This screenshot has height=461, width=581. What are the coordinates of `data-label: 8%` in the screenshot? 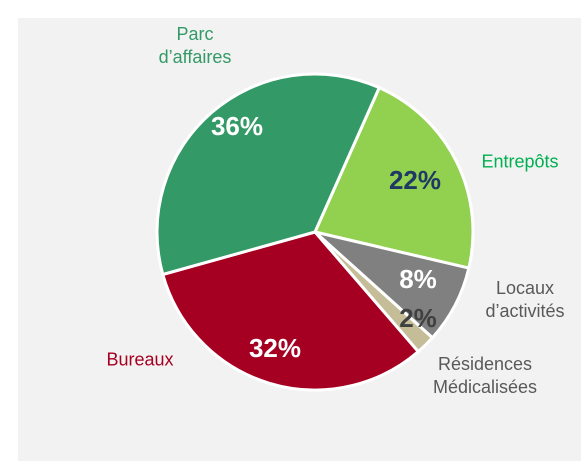 It's located at (418, 279).